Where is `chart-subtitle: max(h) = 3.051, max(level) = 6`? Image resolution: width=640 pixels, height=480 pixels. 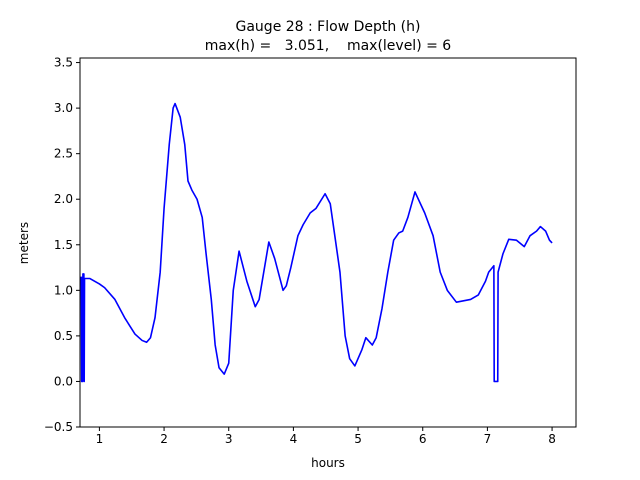
chart-subtitle: max(h) = 3.051, max(level) = 6 is located at coordinates (328, 46).